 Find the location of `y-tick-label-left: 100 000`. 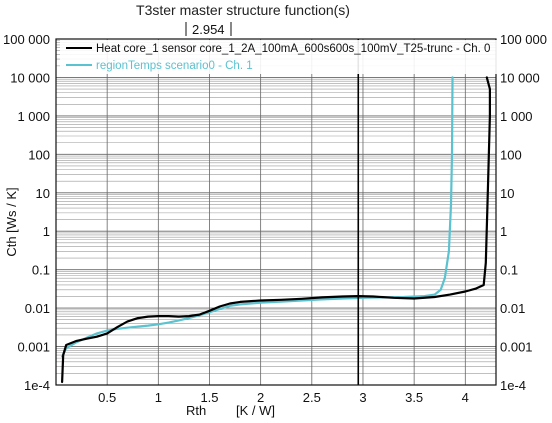

y-tick-label-left: 100 000 is located at coordinates (26, 39).